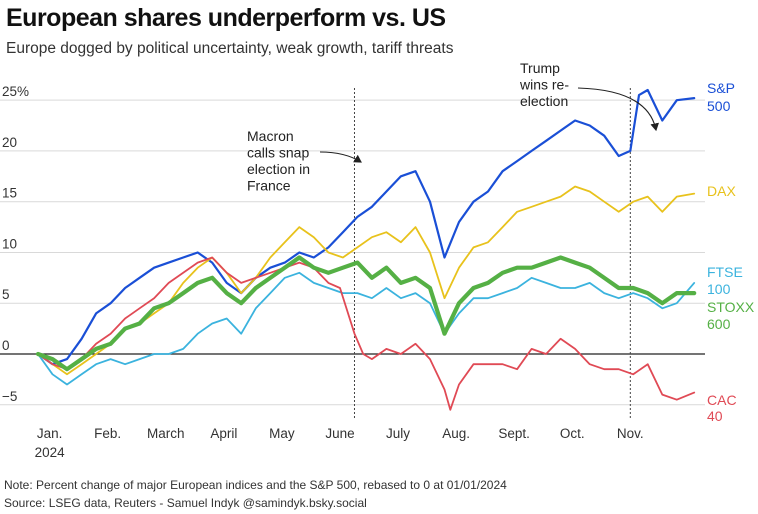 This screenshot has height=514, width=758. Describe the element at coordinates (9, 193) in the screenshot. I see `y-tick-label: 15` at that location.